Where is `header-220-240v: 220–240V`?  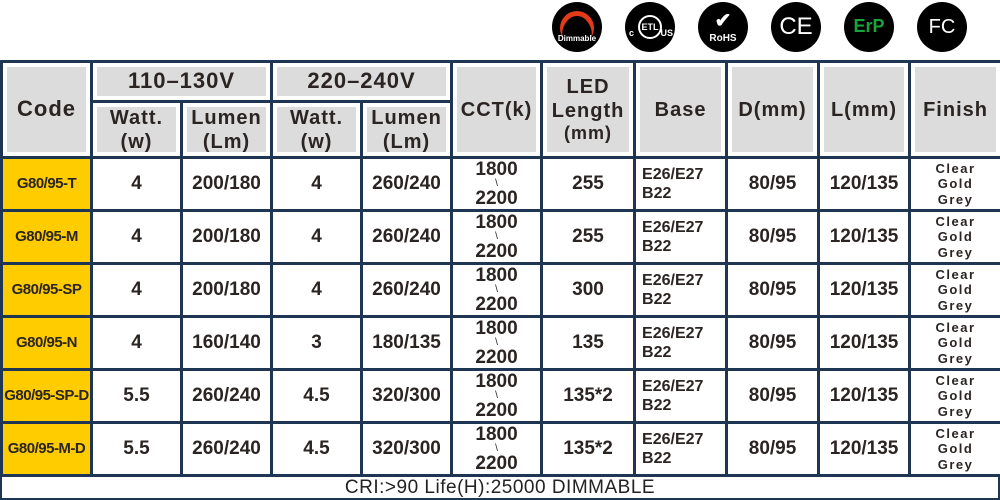 header-220-240v: 220–240V is located at coordinates (362, 81).